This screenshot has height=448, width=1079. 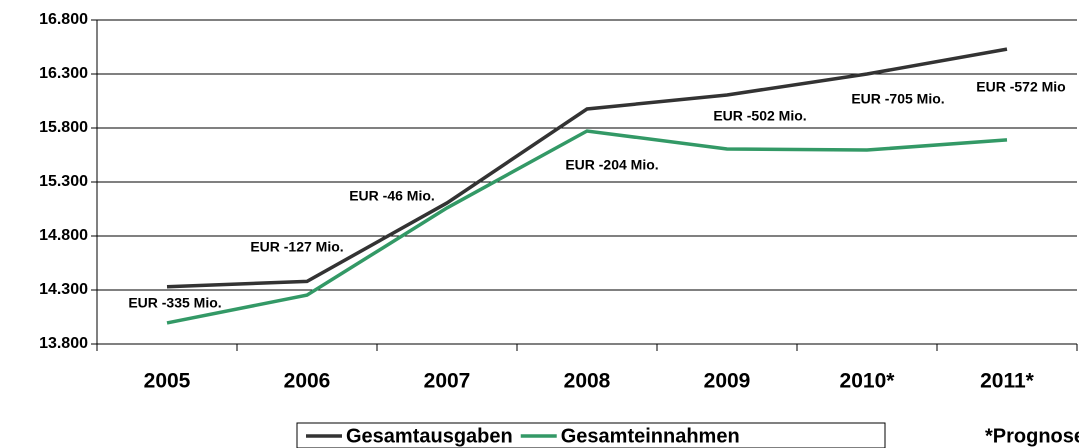 I want to click on y-tick-label: 14.300, so click(x=63, y=289).